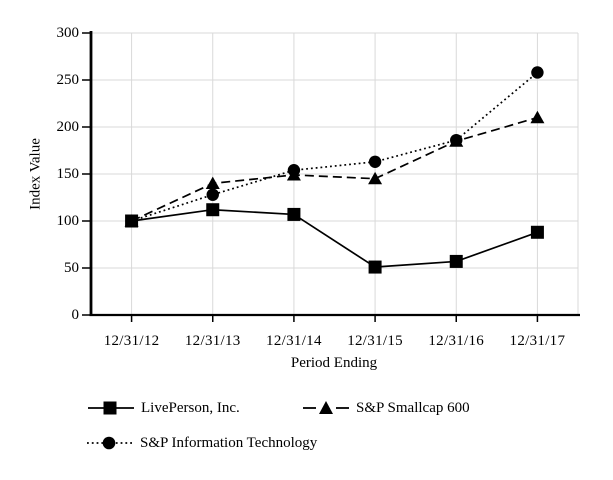  Describe the element at coordinates (375, 341) in the screenshot. I see `x-tick-label: 12/31/15` at that location.